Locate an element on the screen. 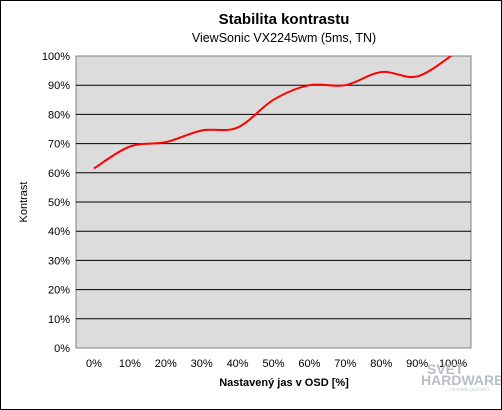 Image resolution: width=502 pixels, height=410 pixels. y-tick-label: 100% is located at coordinates (56, 57).